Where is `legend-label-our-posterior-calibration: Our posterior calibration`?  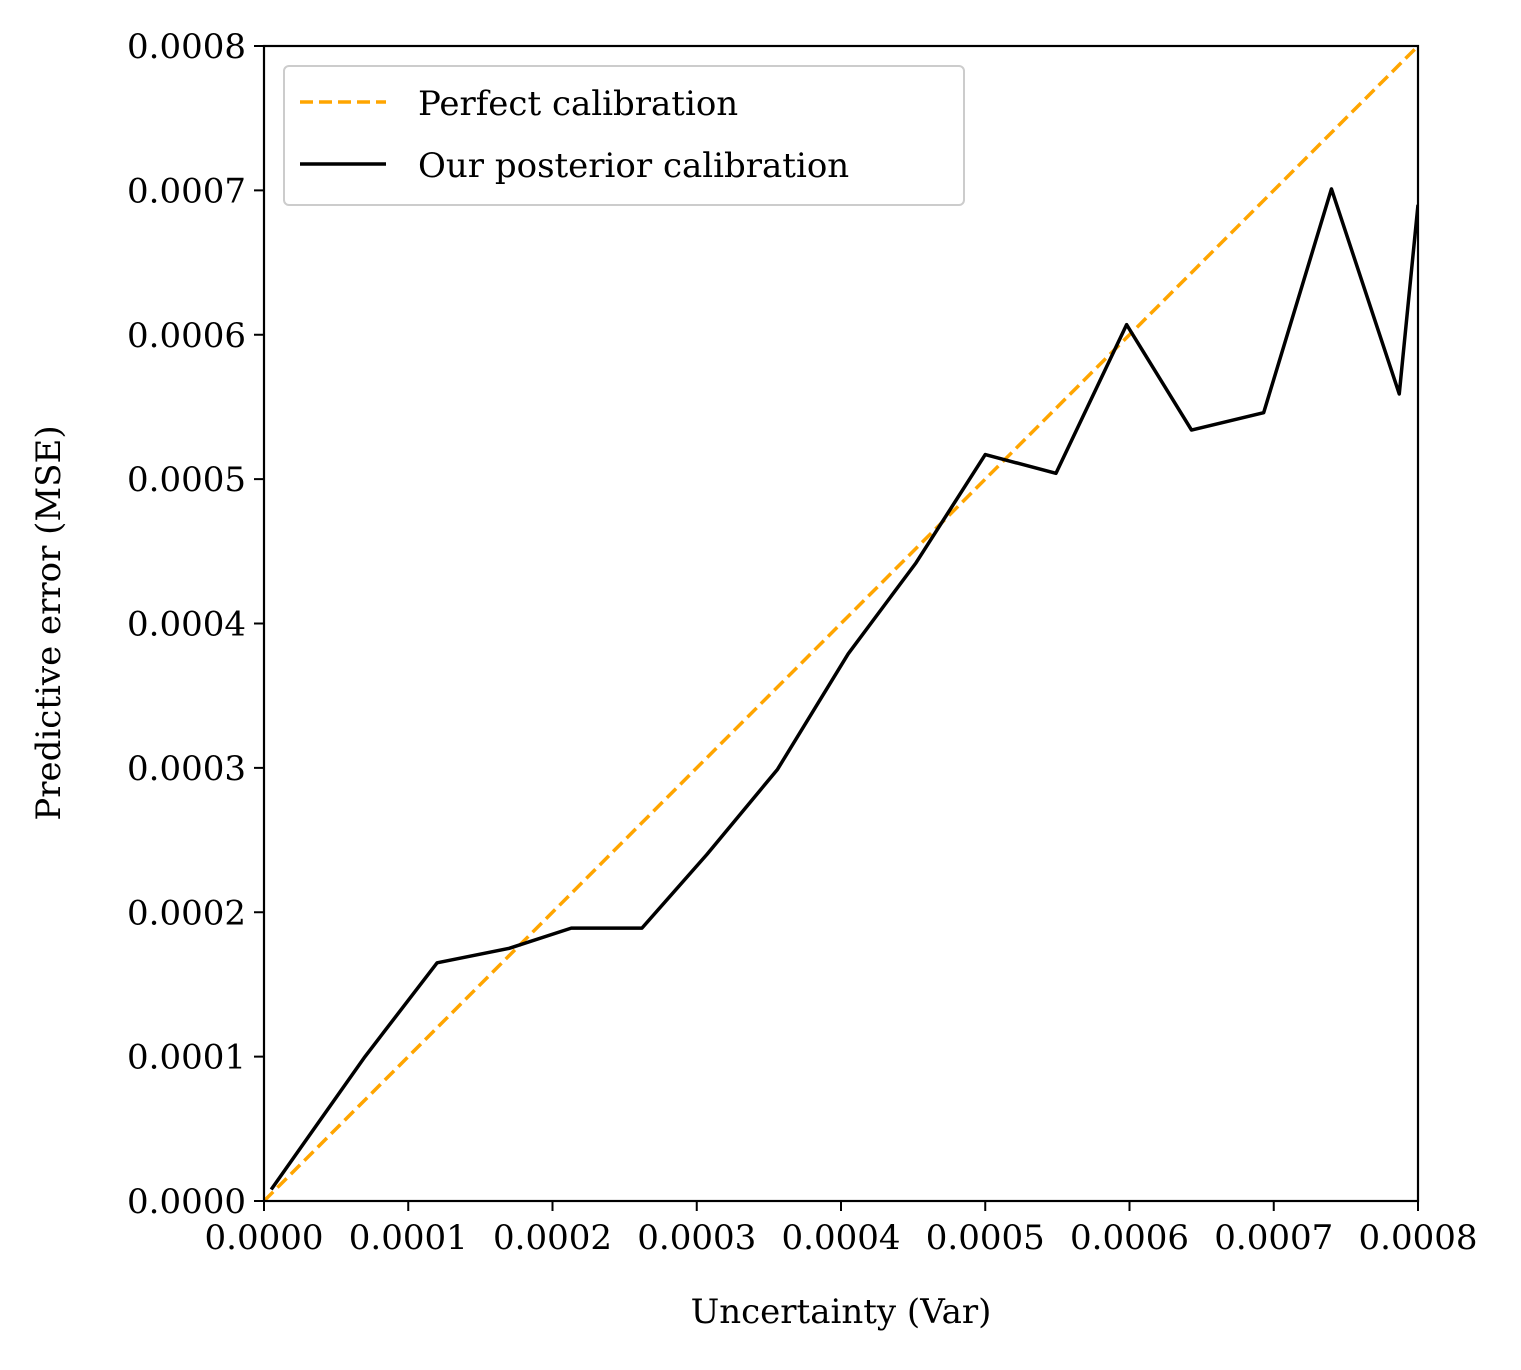 legend-label-our-posterior-calibration: Our posterior calibration is located at coordinates (633, 166).